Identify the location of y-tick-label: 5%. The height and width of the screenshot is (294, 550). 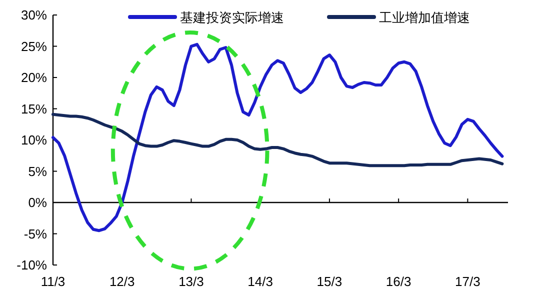
(38, 171).